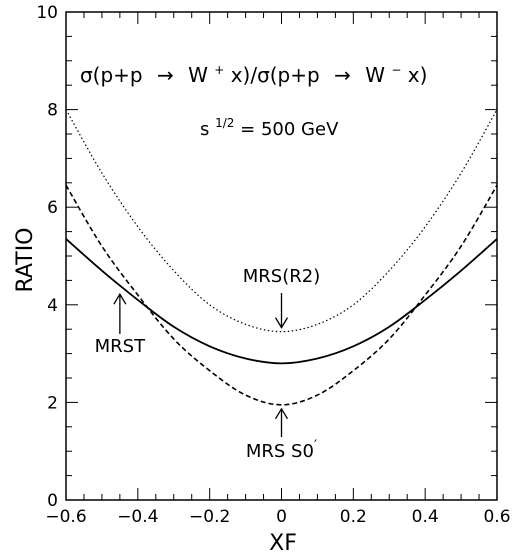 This screenshot has width=512, height=556. Describe the element at coordinates (137, 517) in the screenshot. I see `x-tick-label: −0.4` at that location.